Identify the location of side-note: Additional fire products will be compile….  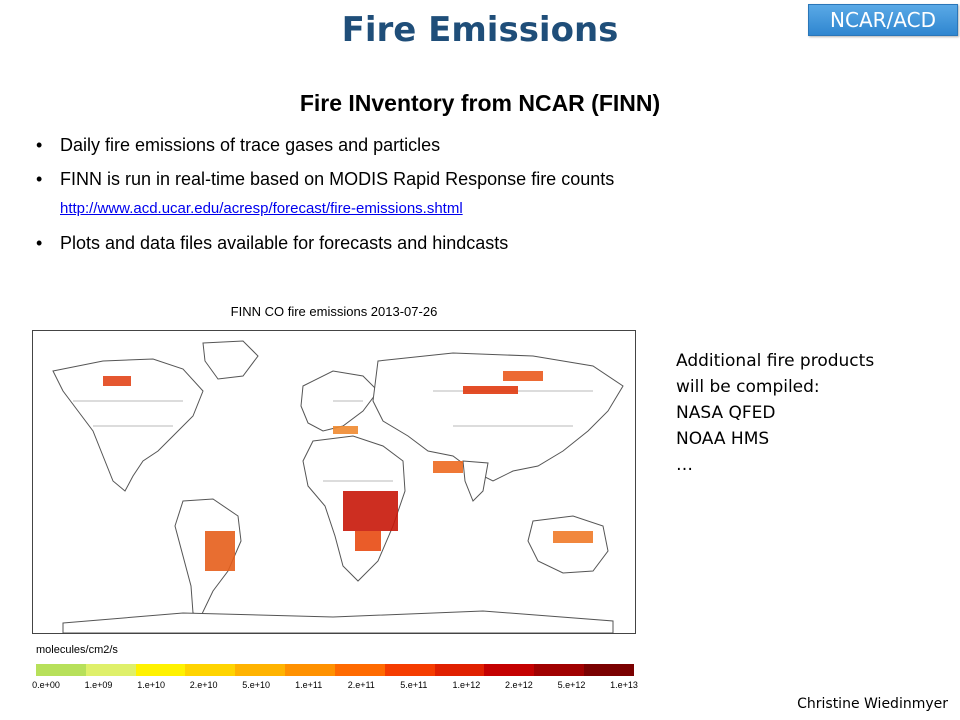
(775, 413).